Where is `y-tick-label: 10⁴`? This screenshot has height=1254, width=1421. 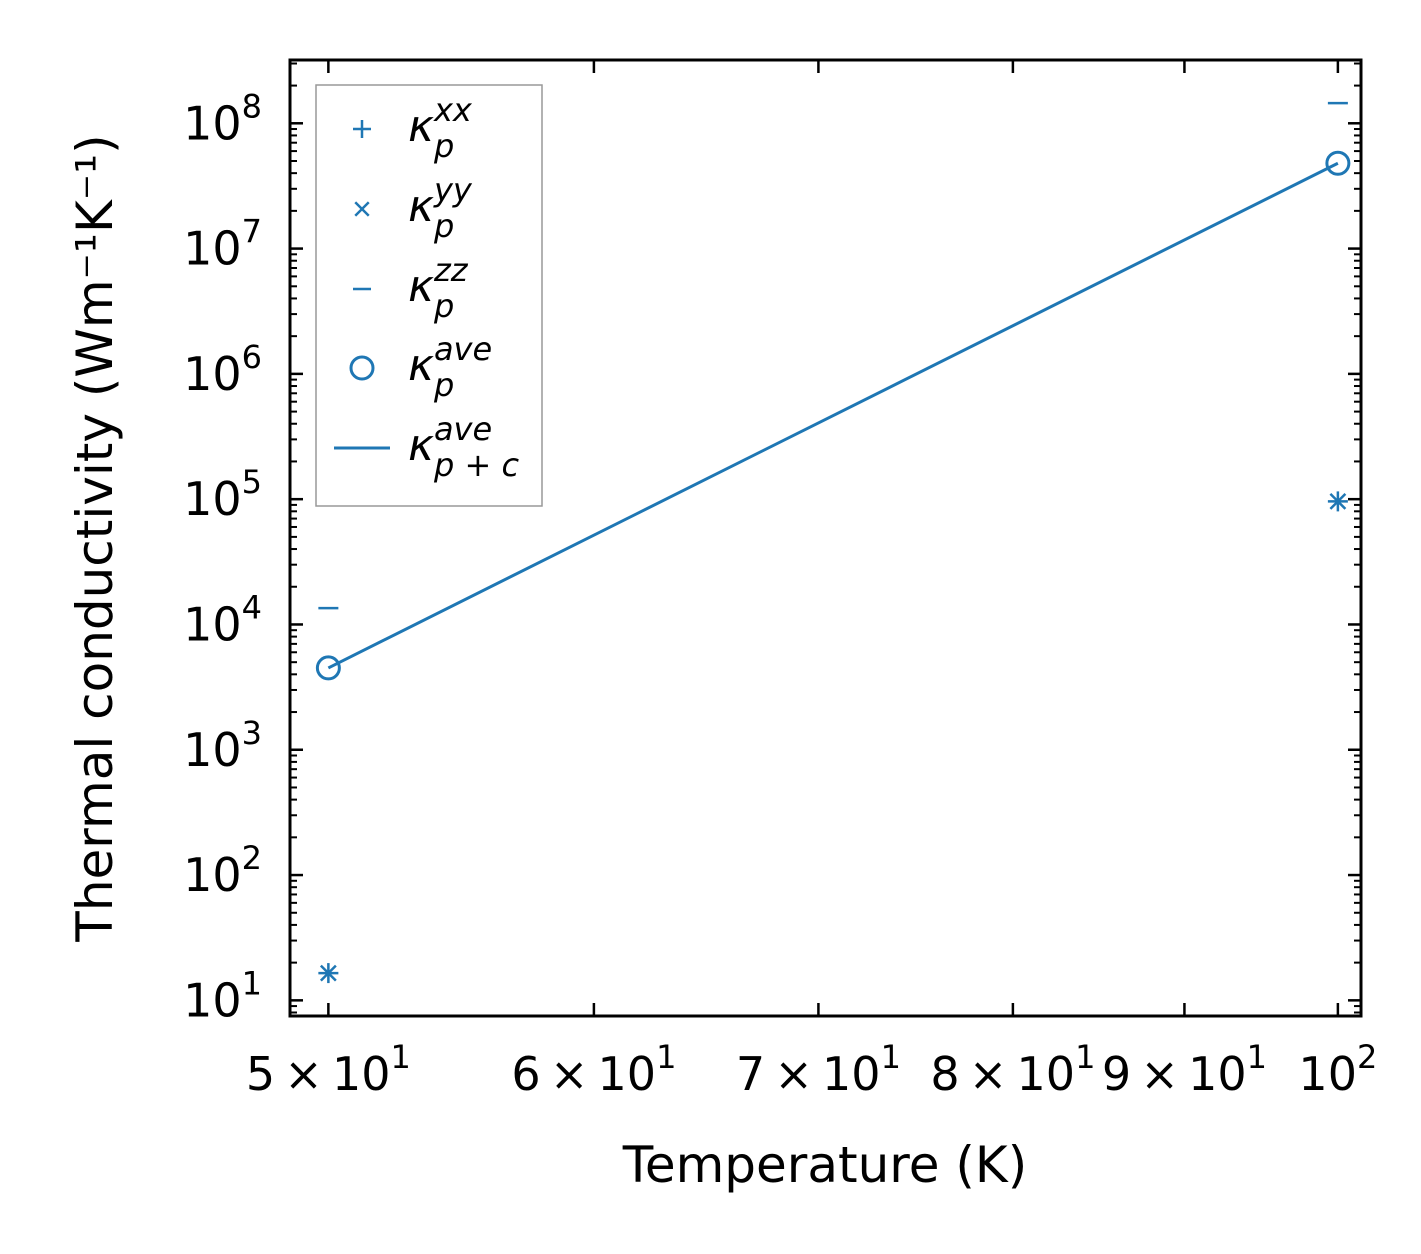
y-tick-label: 10⁴ is located at coordinates (222, 619).